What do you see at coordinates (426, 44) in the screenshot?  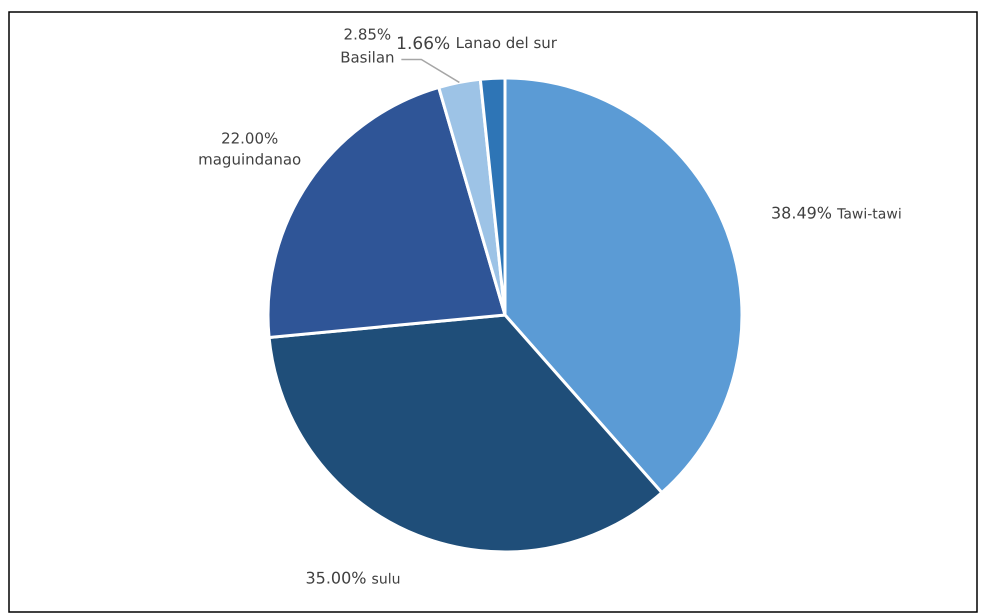 I see `data-label: 1.66%` at bounding box center [426, 44].